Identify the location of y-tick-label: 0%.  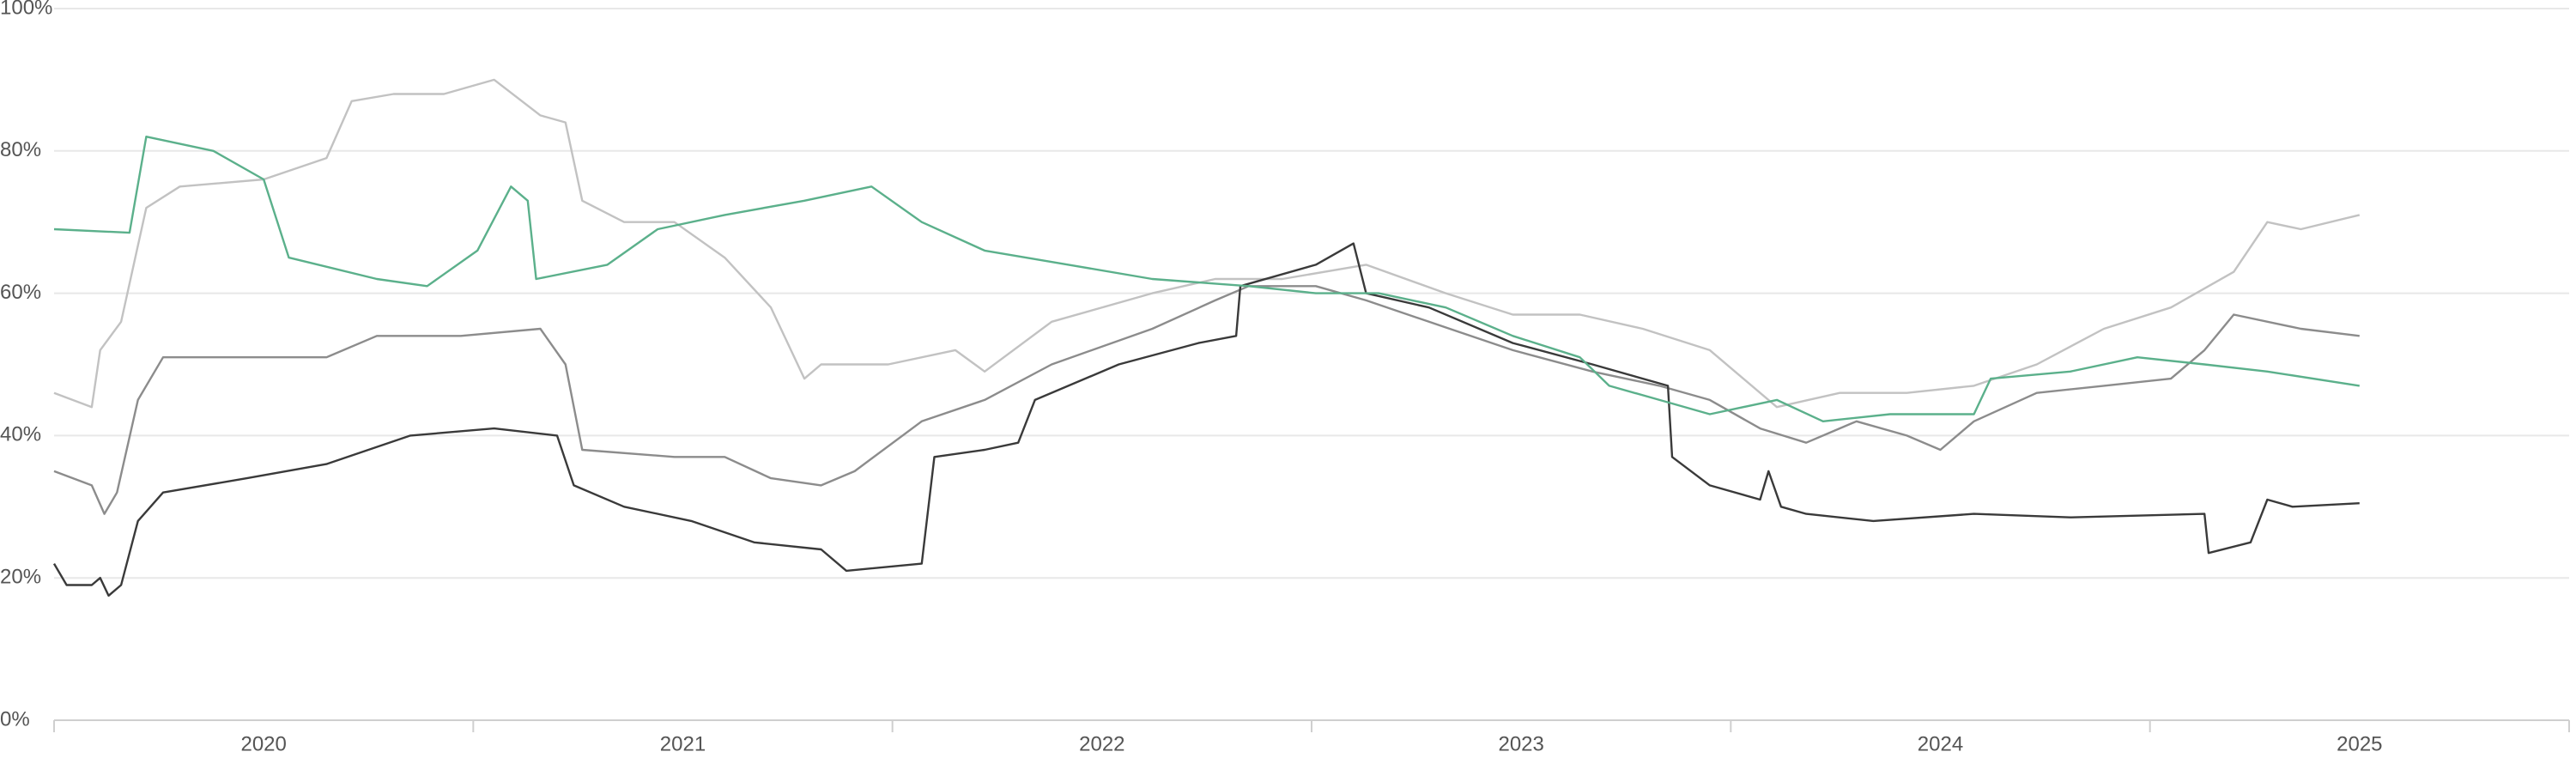
(15, 719).